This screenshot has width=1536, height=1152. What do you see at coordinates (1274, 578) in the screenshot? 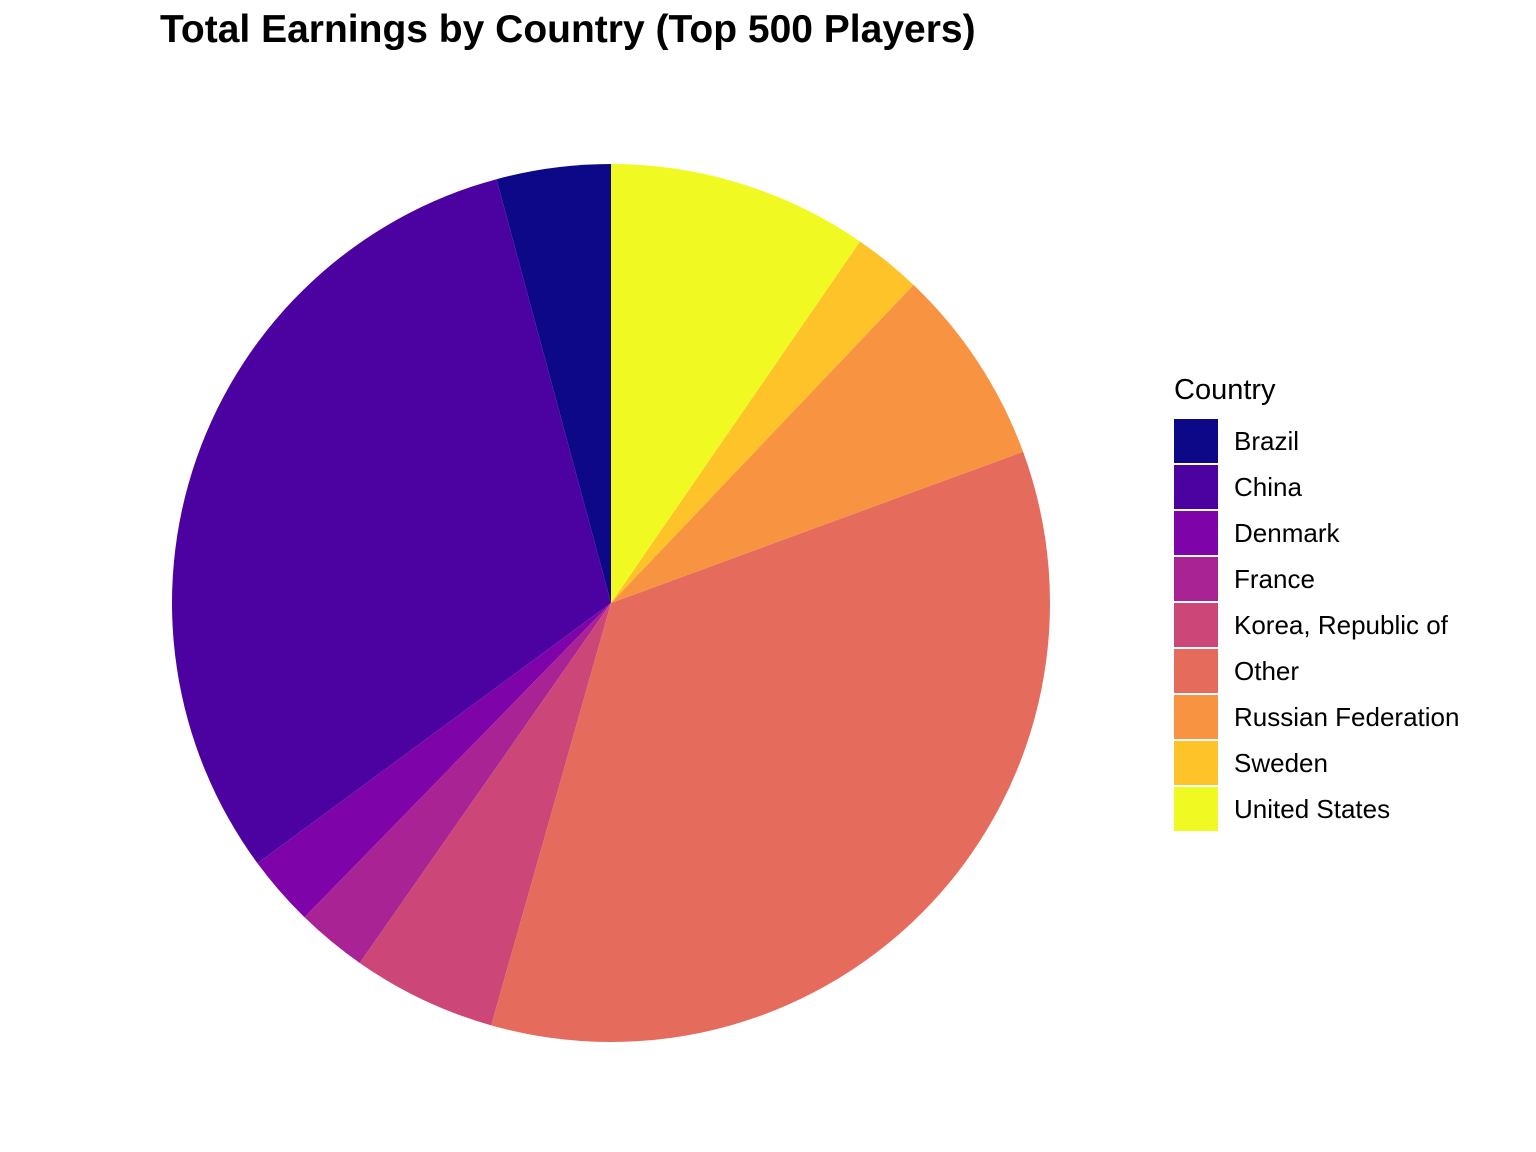
I see `legend-label-france: France` at bounding box center [1274, 578].